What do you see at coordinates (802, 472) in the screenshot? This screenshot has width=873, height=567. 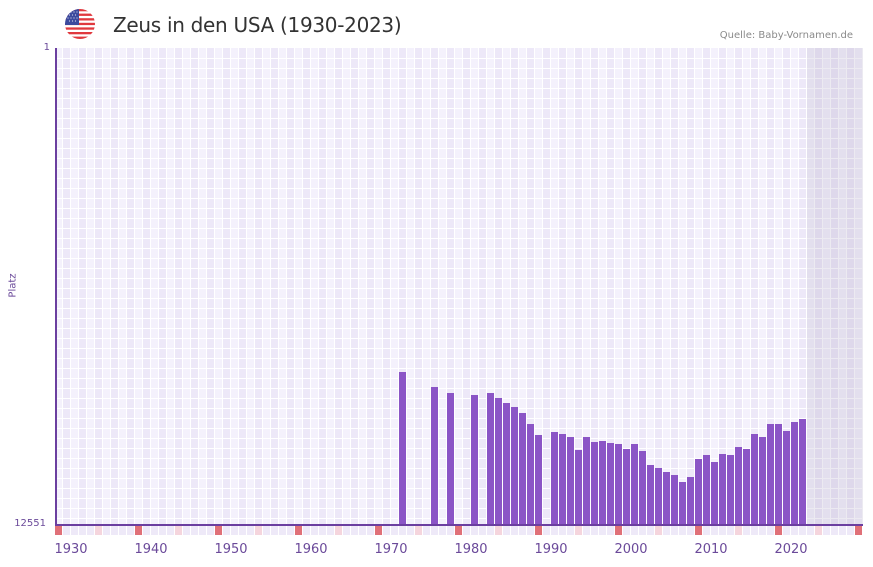 I see `bar-2021` at bounding box center [802, 472].